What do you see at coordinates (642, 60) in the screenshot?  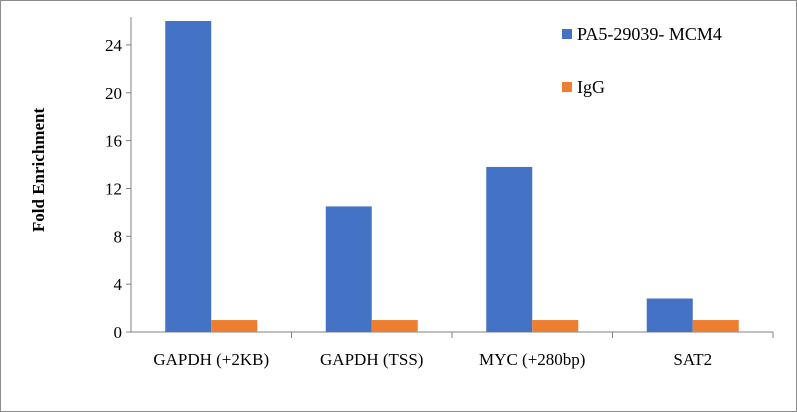 I see `legend: PA5-29039- MCM4 IgG` at bounding box center [642, 60].